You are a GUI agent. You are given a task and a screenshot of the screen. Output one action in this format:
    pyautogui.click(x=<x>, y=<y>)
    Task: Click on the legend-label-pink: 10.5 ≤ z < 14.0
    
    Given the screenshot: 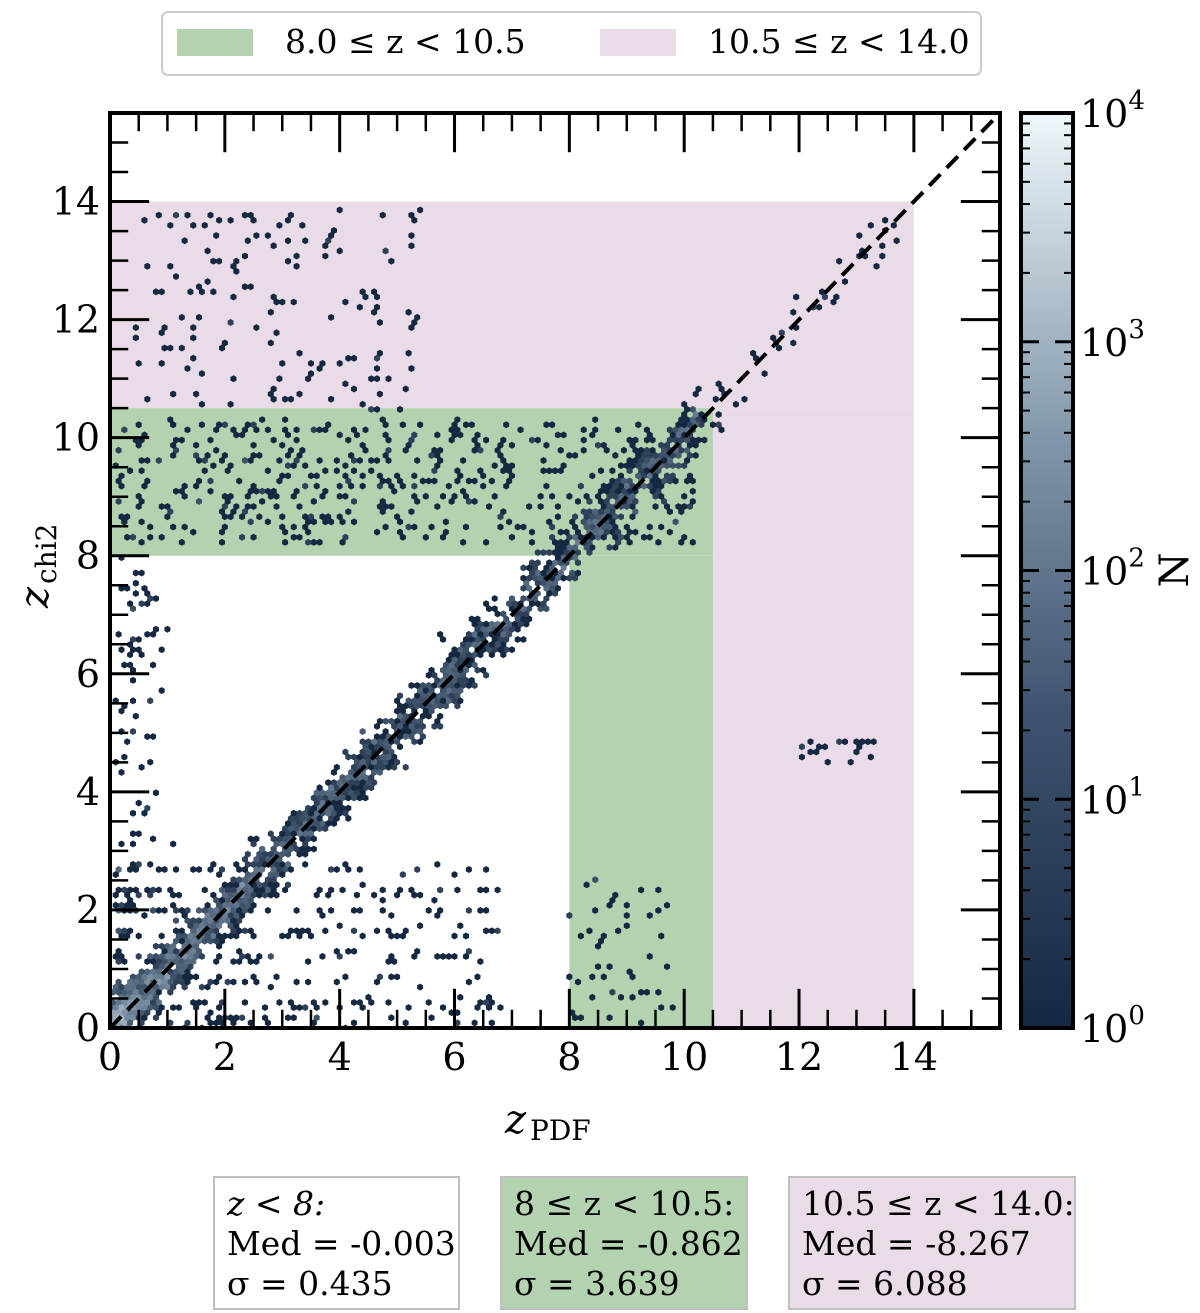 What is the action you would take?
    pyautogui.click(x=839, y=41)
    